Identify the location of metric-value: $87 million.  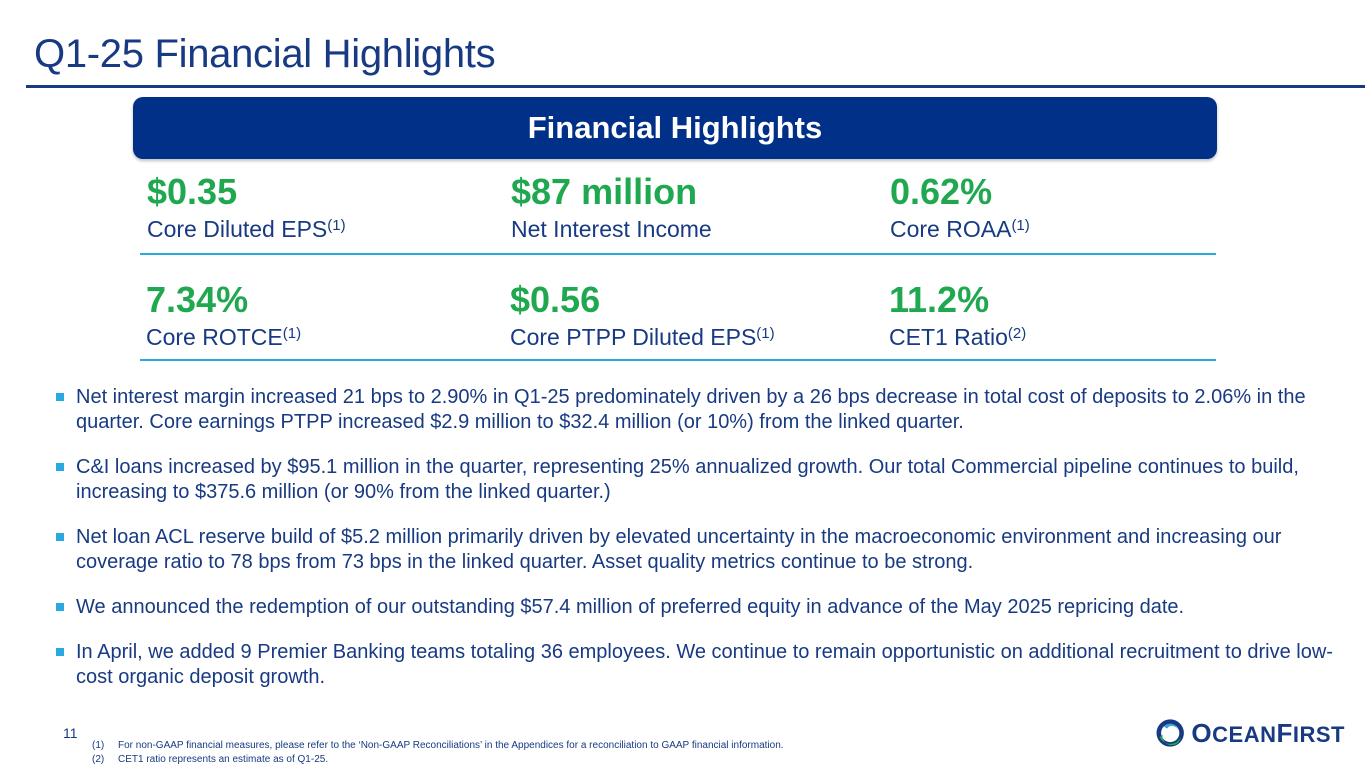
(604, 191).